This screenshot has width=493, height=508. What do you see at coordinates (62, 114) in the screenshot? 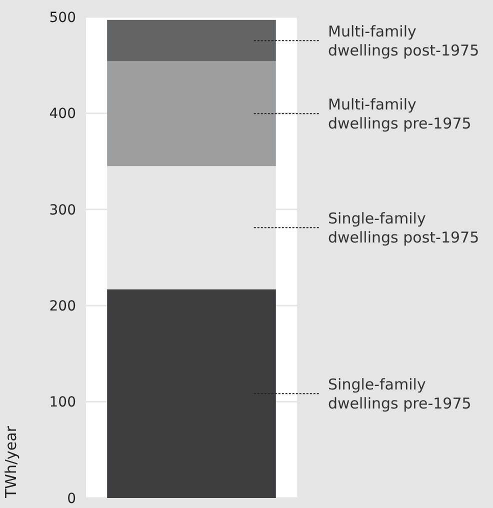
I see `y-tick-label: 400` at bounding box center [62, 114].